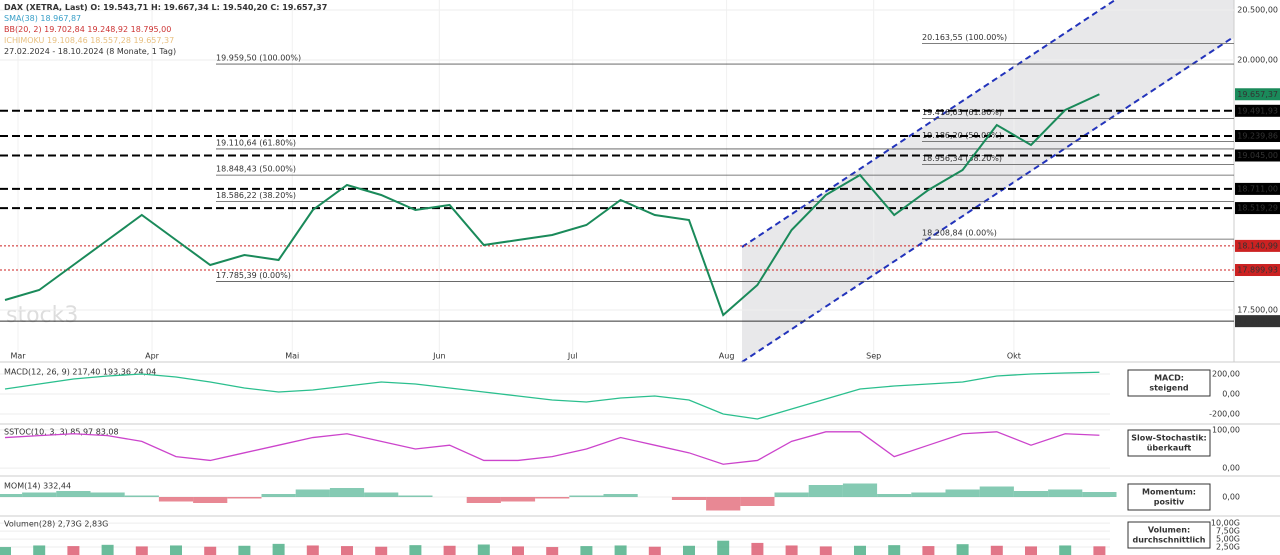  I want to click on y-tick-label: 10,00G, so click(1225, 523).